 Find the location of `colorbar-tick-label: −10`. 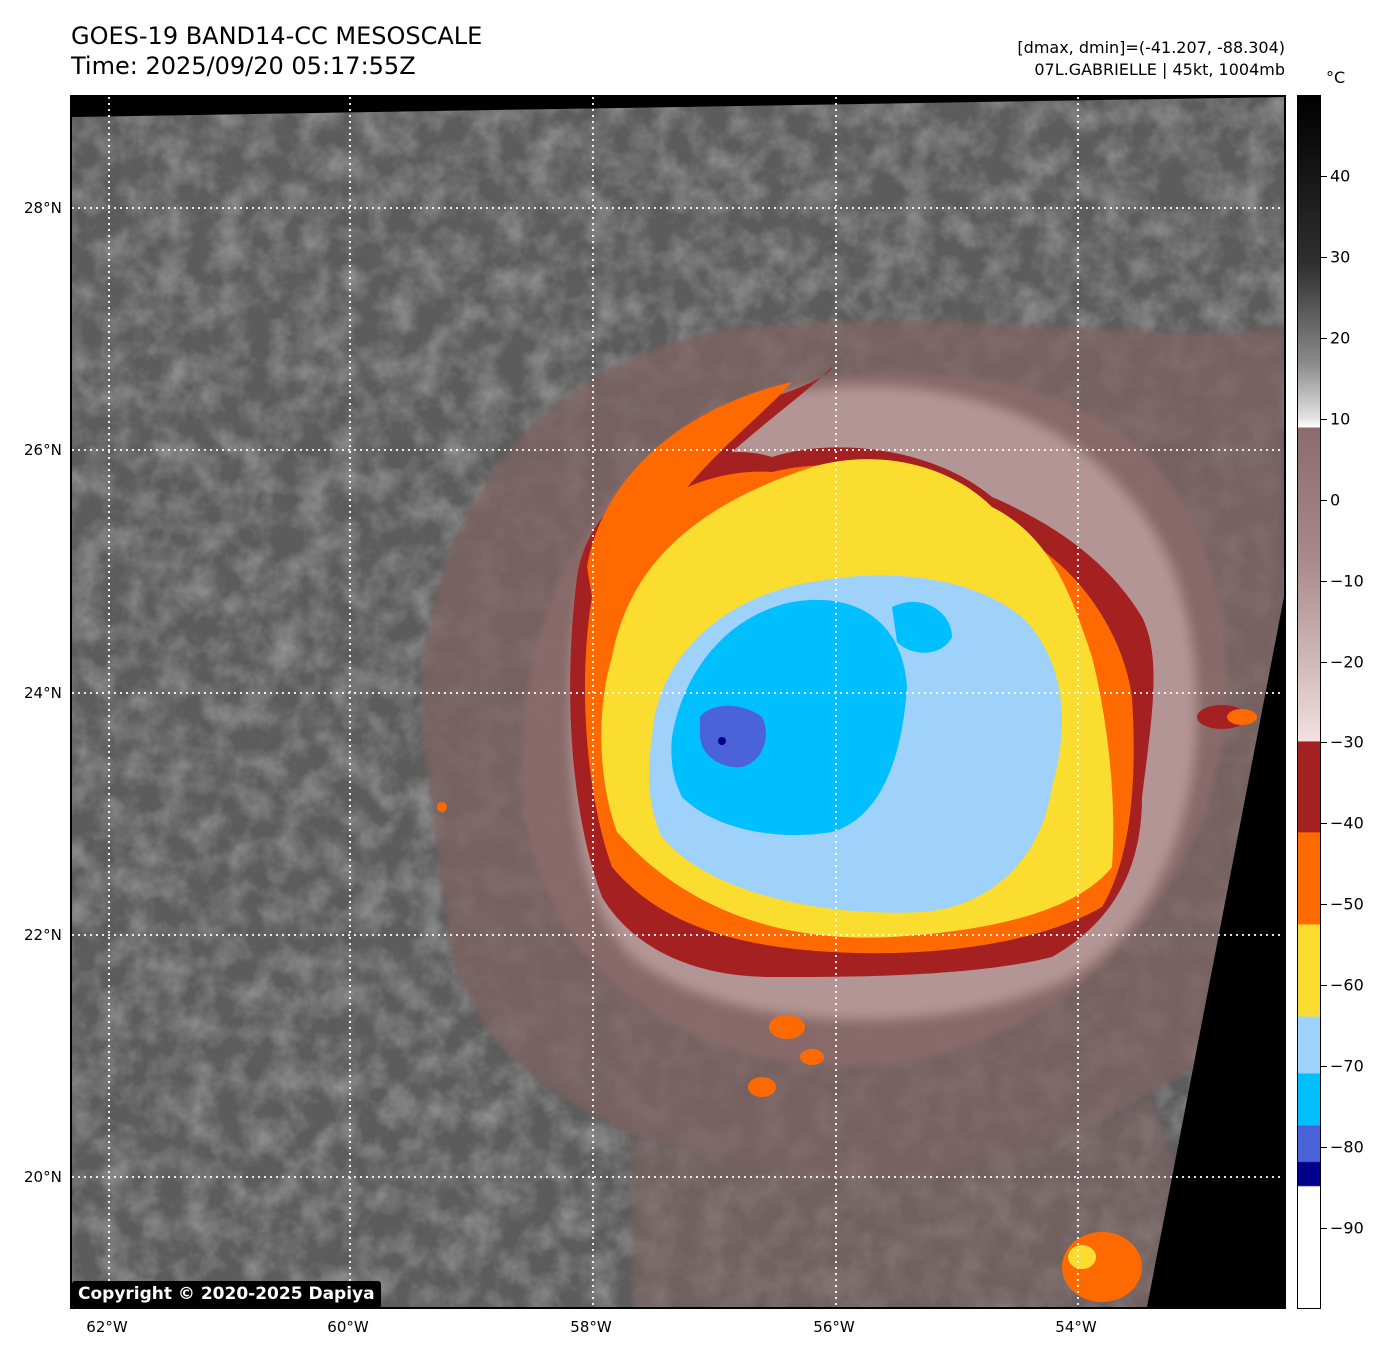

colorbar-tick-label: −10 is located at coordinates (1347, 581).